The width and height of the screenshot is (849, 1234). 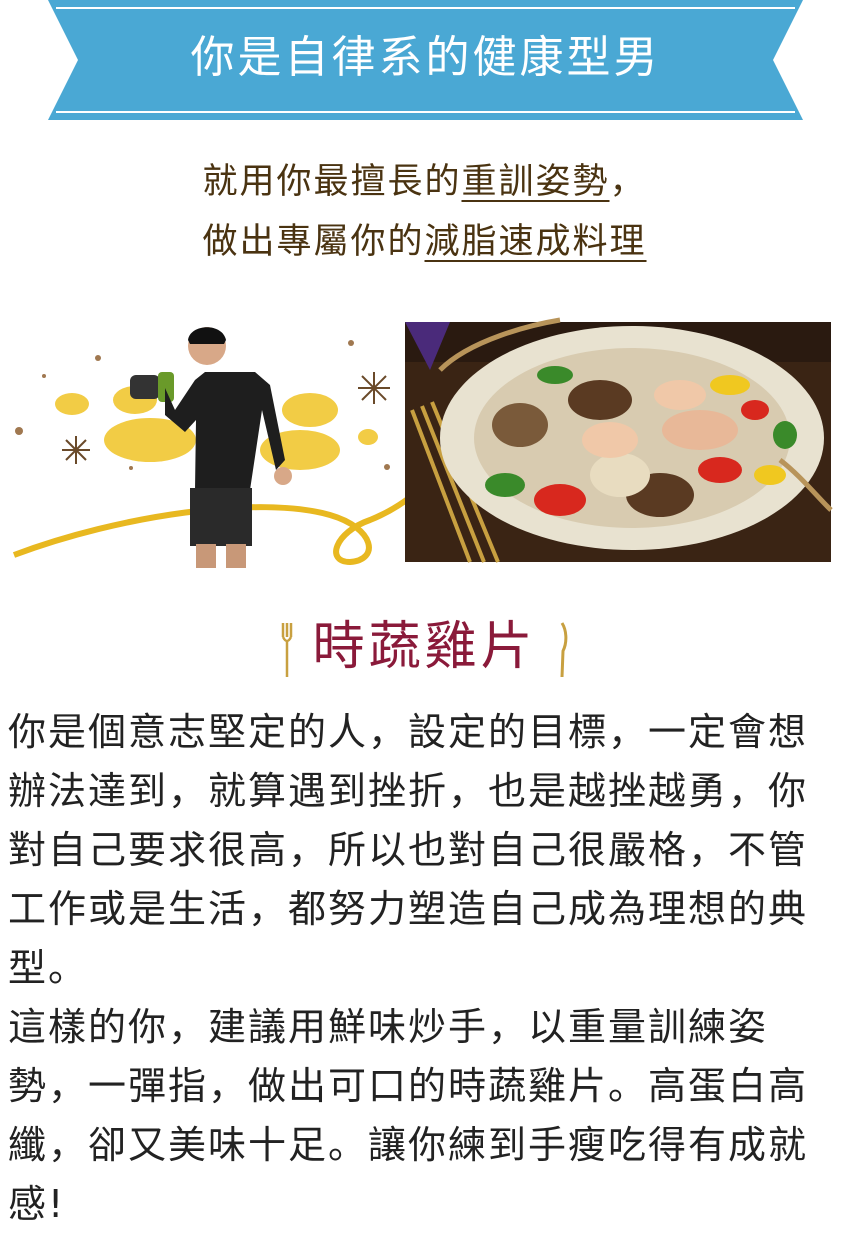 What do you see at coordinates (535, 242) in the screenshot?
I see `subtitle-highlight: 減脂速成料理` at bounding box center [535, 242].